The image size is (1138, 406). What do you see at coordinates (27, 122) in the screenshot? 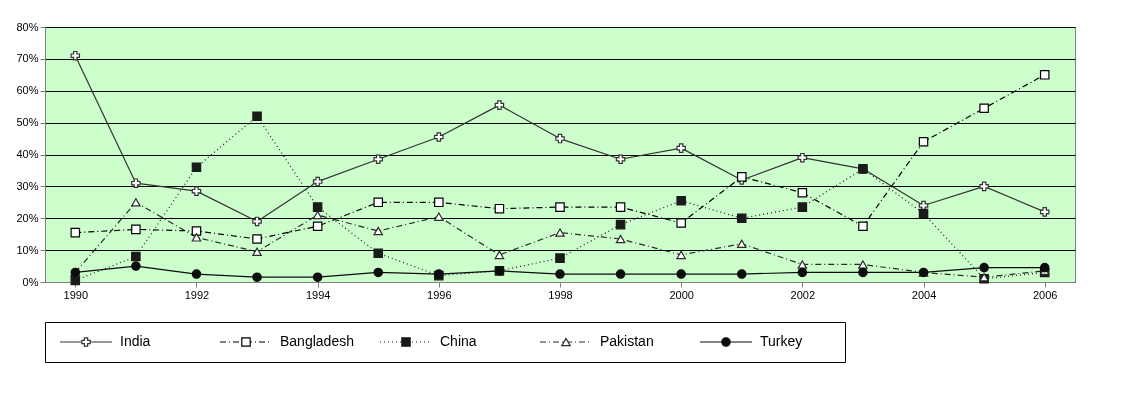
I see `y-tick-label: 50%` at bounding box center [27, 122].